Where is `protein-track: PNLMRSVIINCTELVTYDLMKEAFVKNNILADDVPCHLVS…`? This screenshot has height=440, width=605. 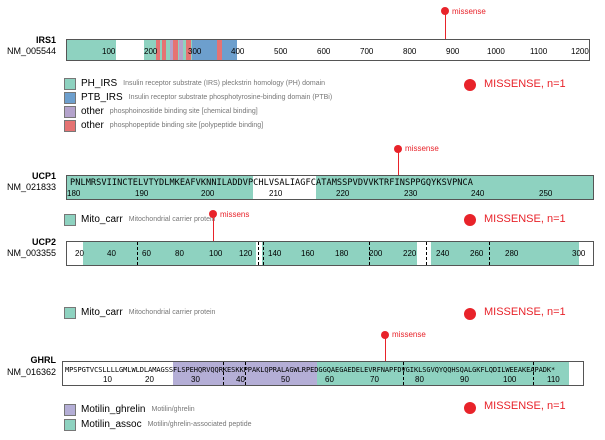 protein-track: PNLMRSVIINCTELVTYDLMKEAFVKNNILADDVPCHLVS… is located at coordinates (330, 187).